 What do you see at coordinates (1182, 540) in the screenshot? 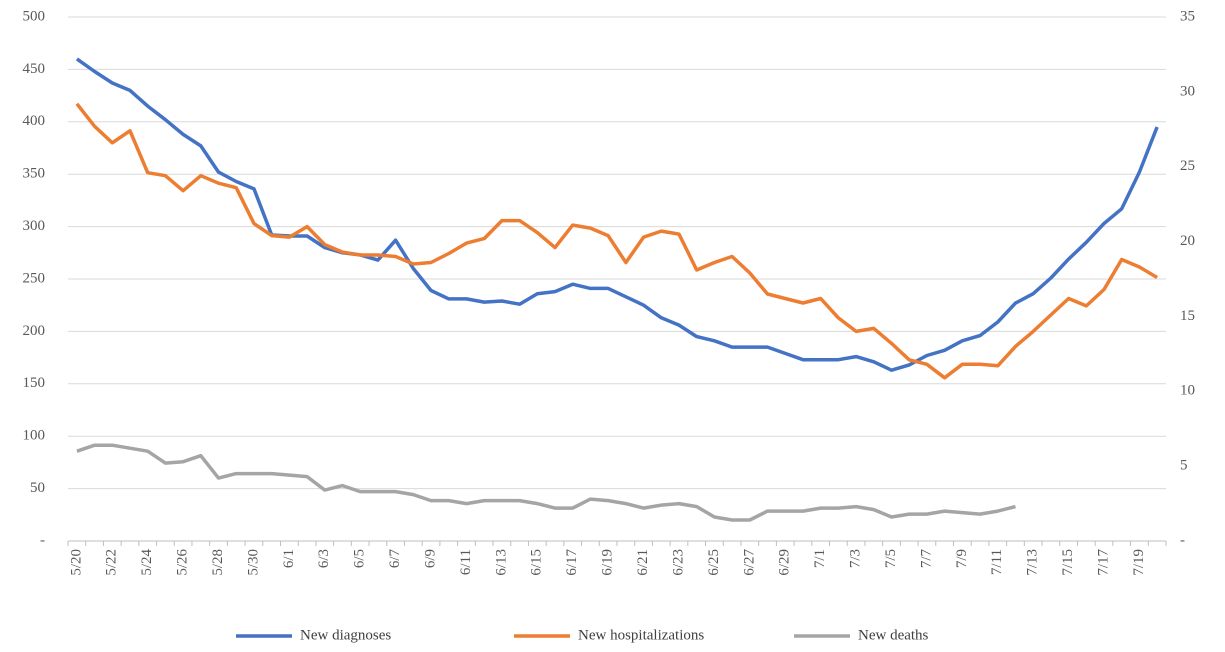
I see `y2-tick-label: -` at bounding box center [1182, 540].